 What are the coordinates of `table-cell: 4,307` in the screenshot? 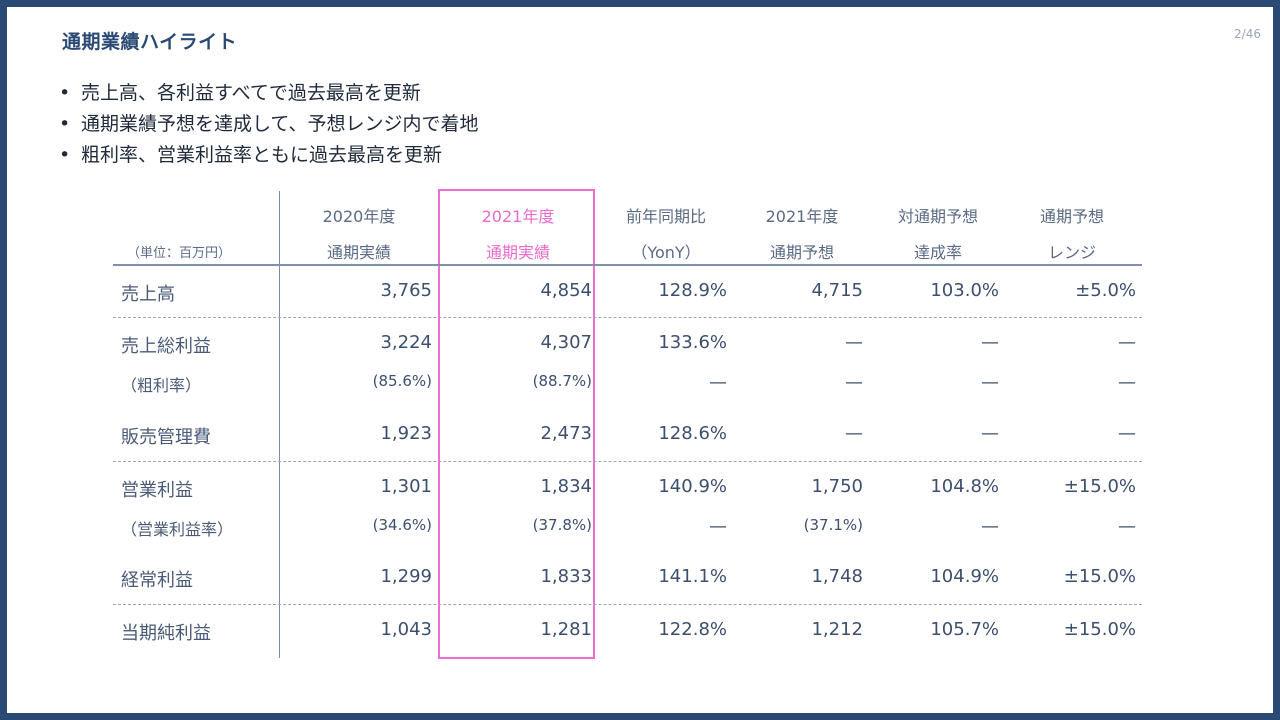 It's located at (566, 342).